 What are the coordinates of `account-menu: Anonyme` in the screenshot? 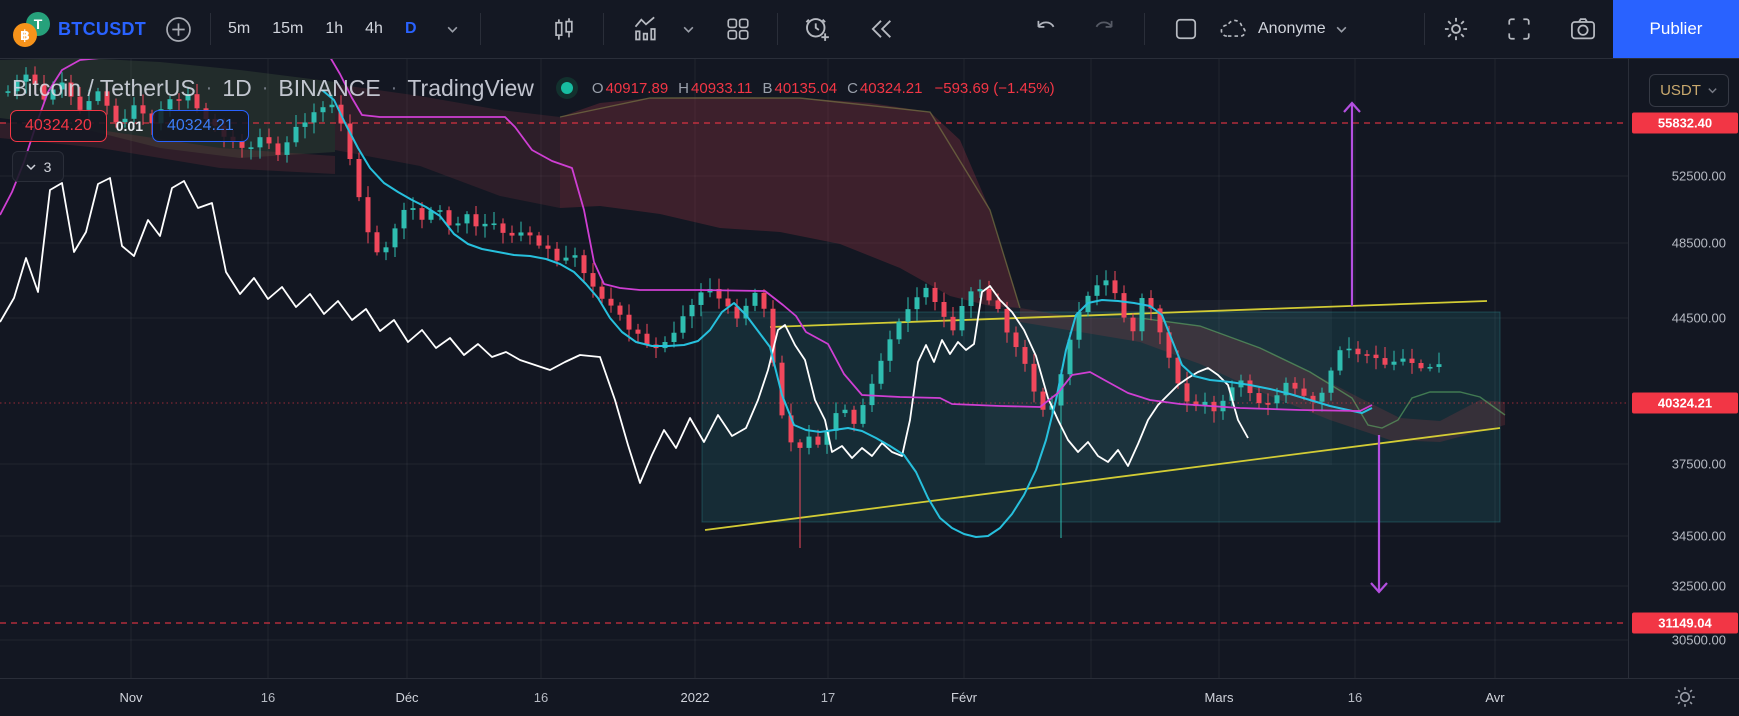 It's located at (1283, 29).